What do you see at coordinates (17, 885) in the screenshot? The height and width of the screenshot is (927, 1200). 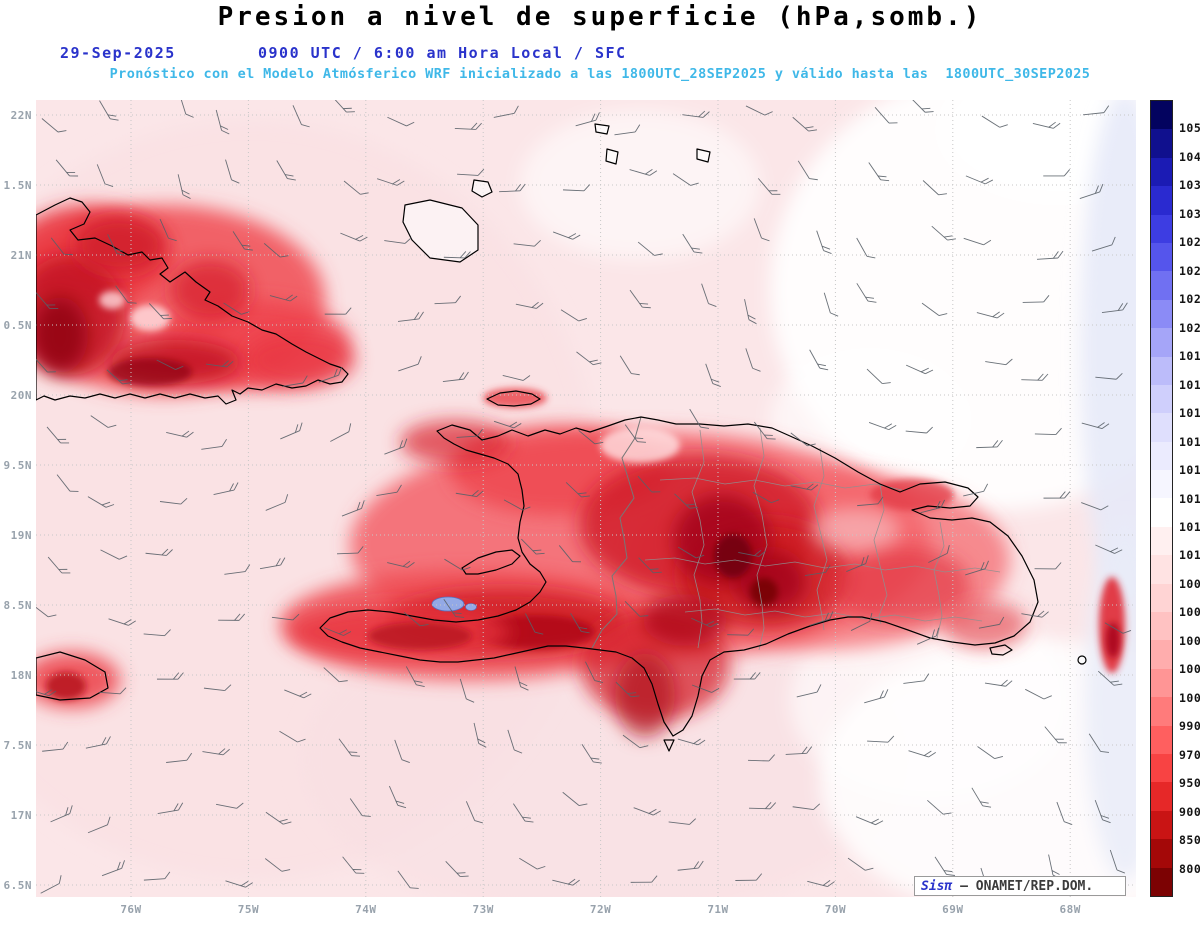 I see `lat-tick-label: 6.5N` at bounding box center [17, 885].